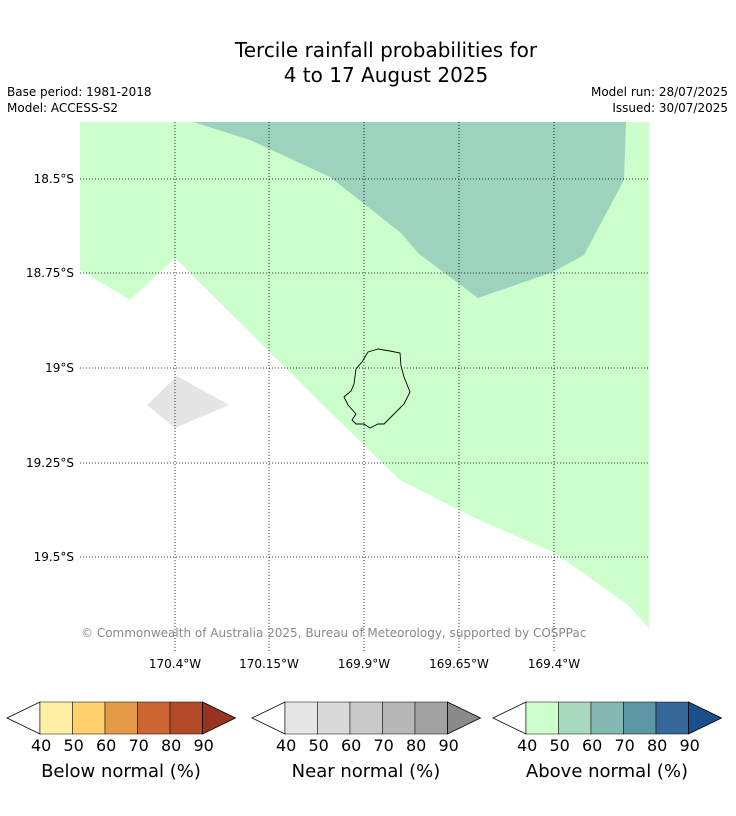  I want to click on legend-near-caption: Near normal (%), so click(366, 771).